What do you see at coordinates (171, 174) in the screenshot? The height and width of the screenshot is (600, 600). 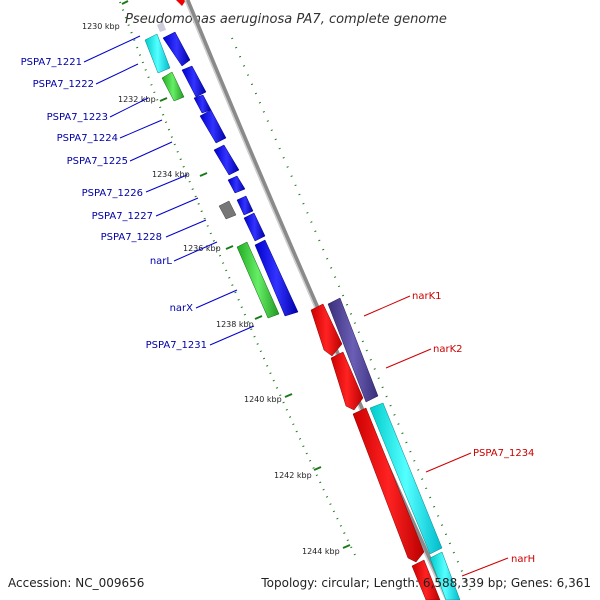 I see `tick-label: 1234 kbp` at bounding box center [171, 174].